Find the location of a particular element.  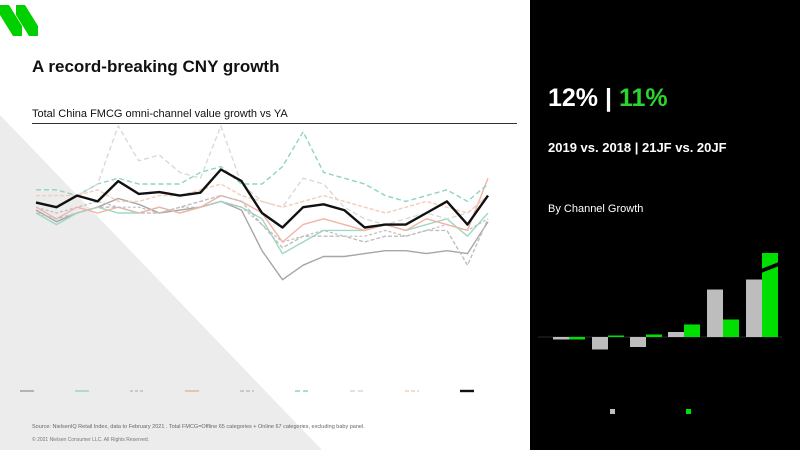

bar-super-s1 is located at coordinates (616, 336).